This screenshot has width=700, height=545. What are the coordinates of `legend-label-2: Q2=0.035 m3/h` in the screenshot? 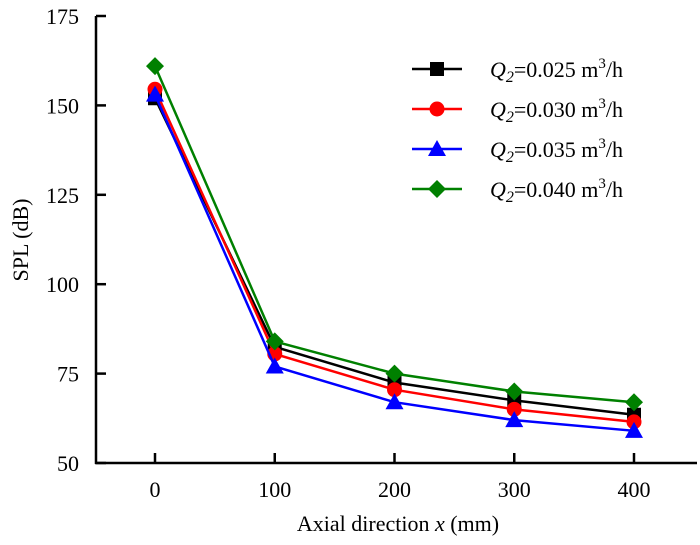 It's located at (556, 151).